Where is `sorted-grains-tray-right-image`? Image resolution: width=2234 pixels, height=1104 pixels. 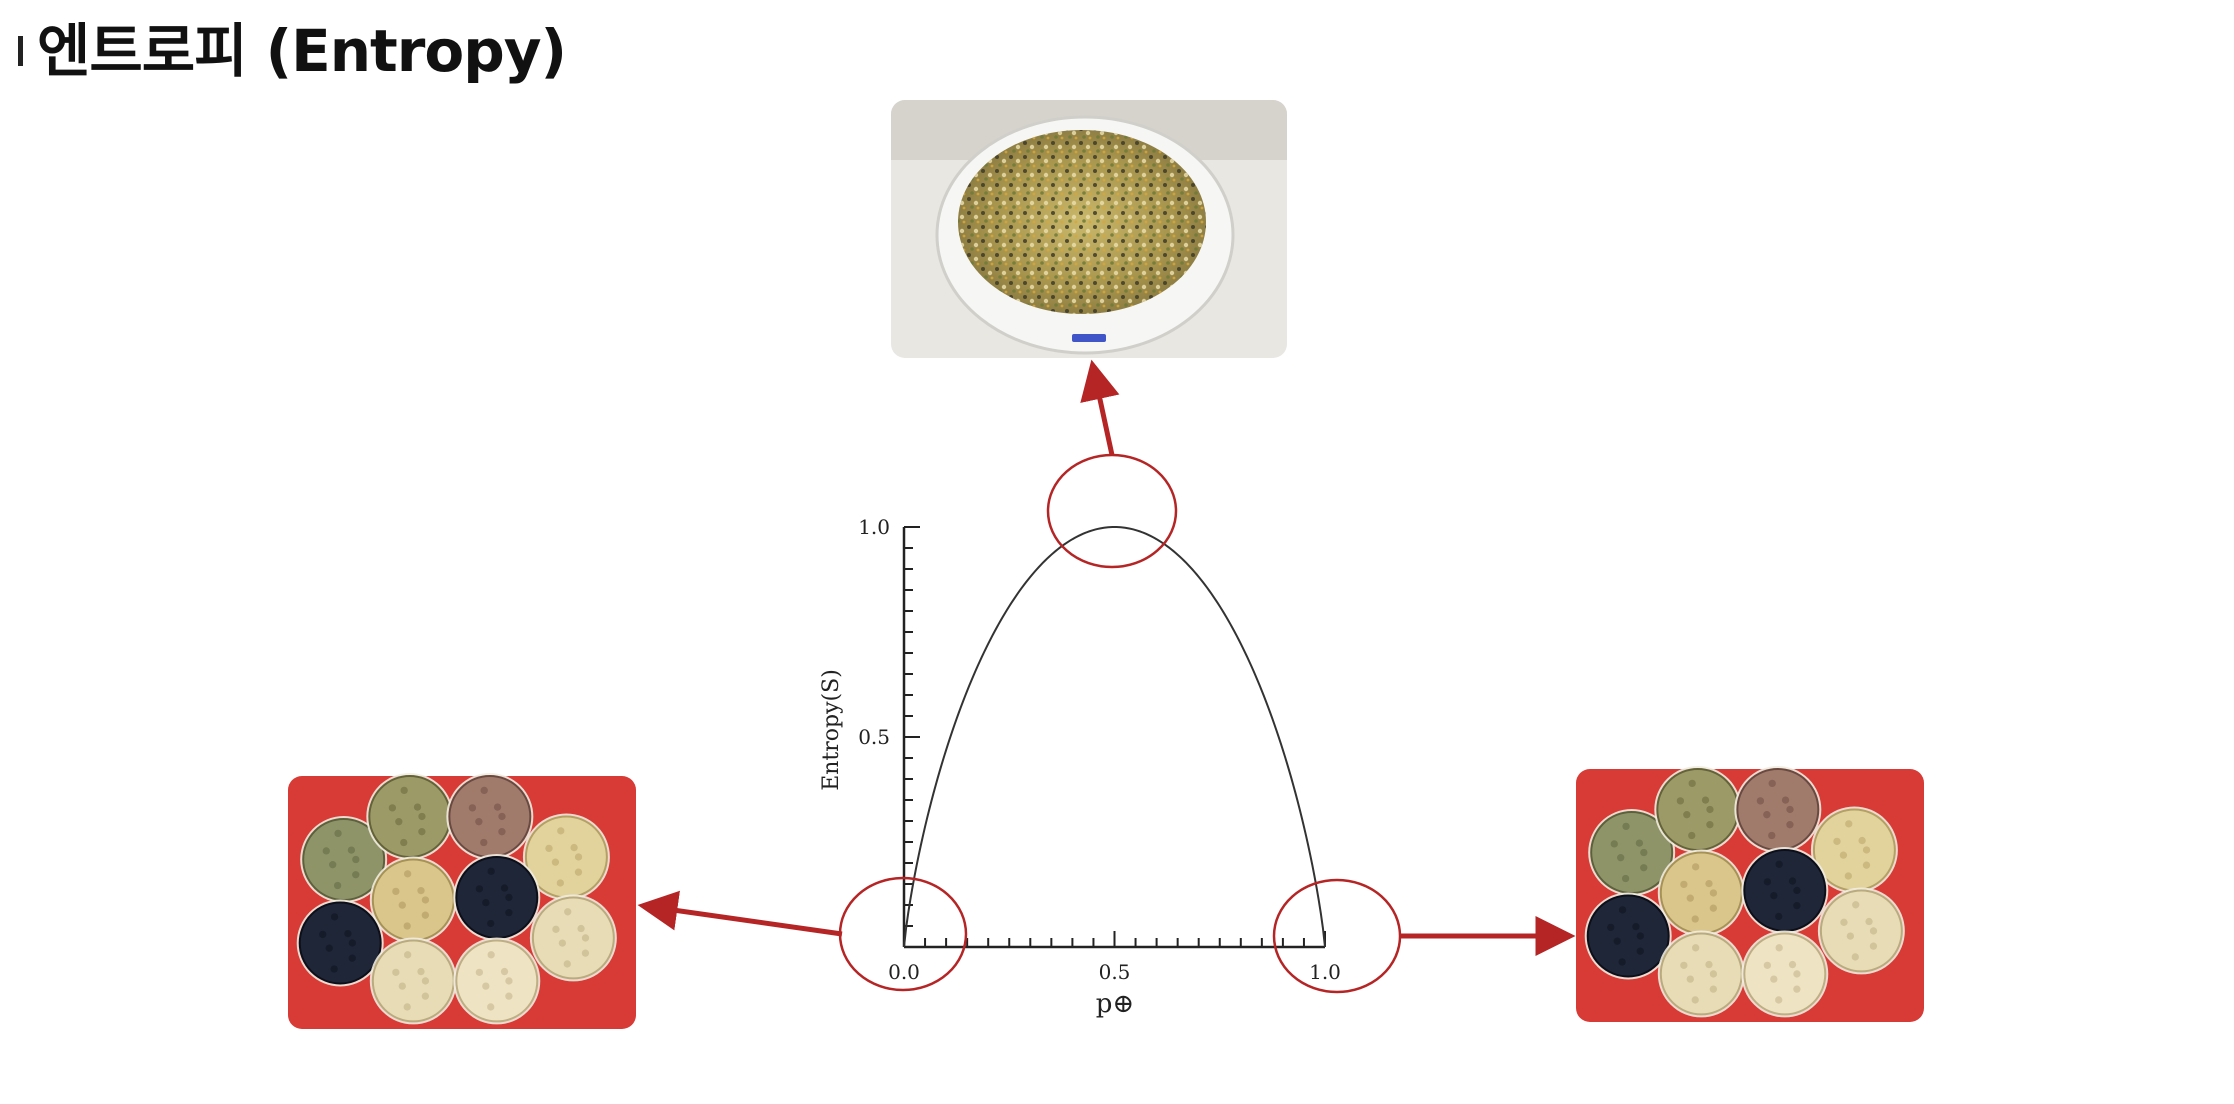
sorted-grains-tray-right-image is located at coordinates (1750, 894).